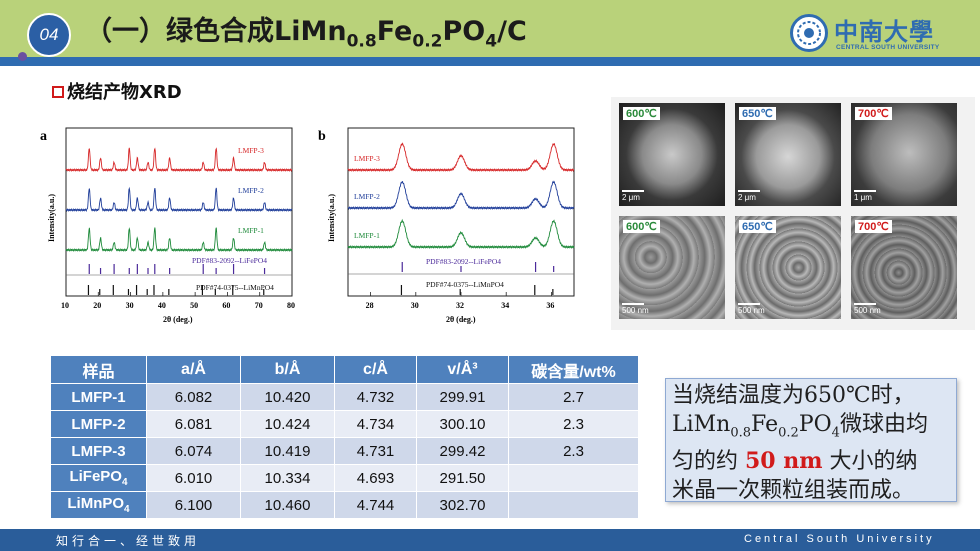  I want to click on cell-a: 6.010, so click(193, 478).